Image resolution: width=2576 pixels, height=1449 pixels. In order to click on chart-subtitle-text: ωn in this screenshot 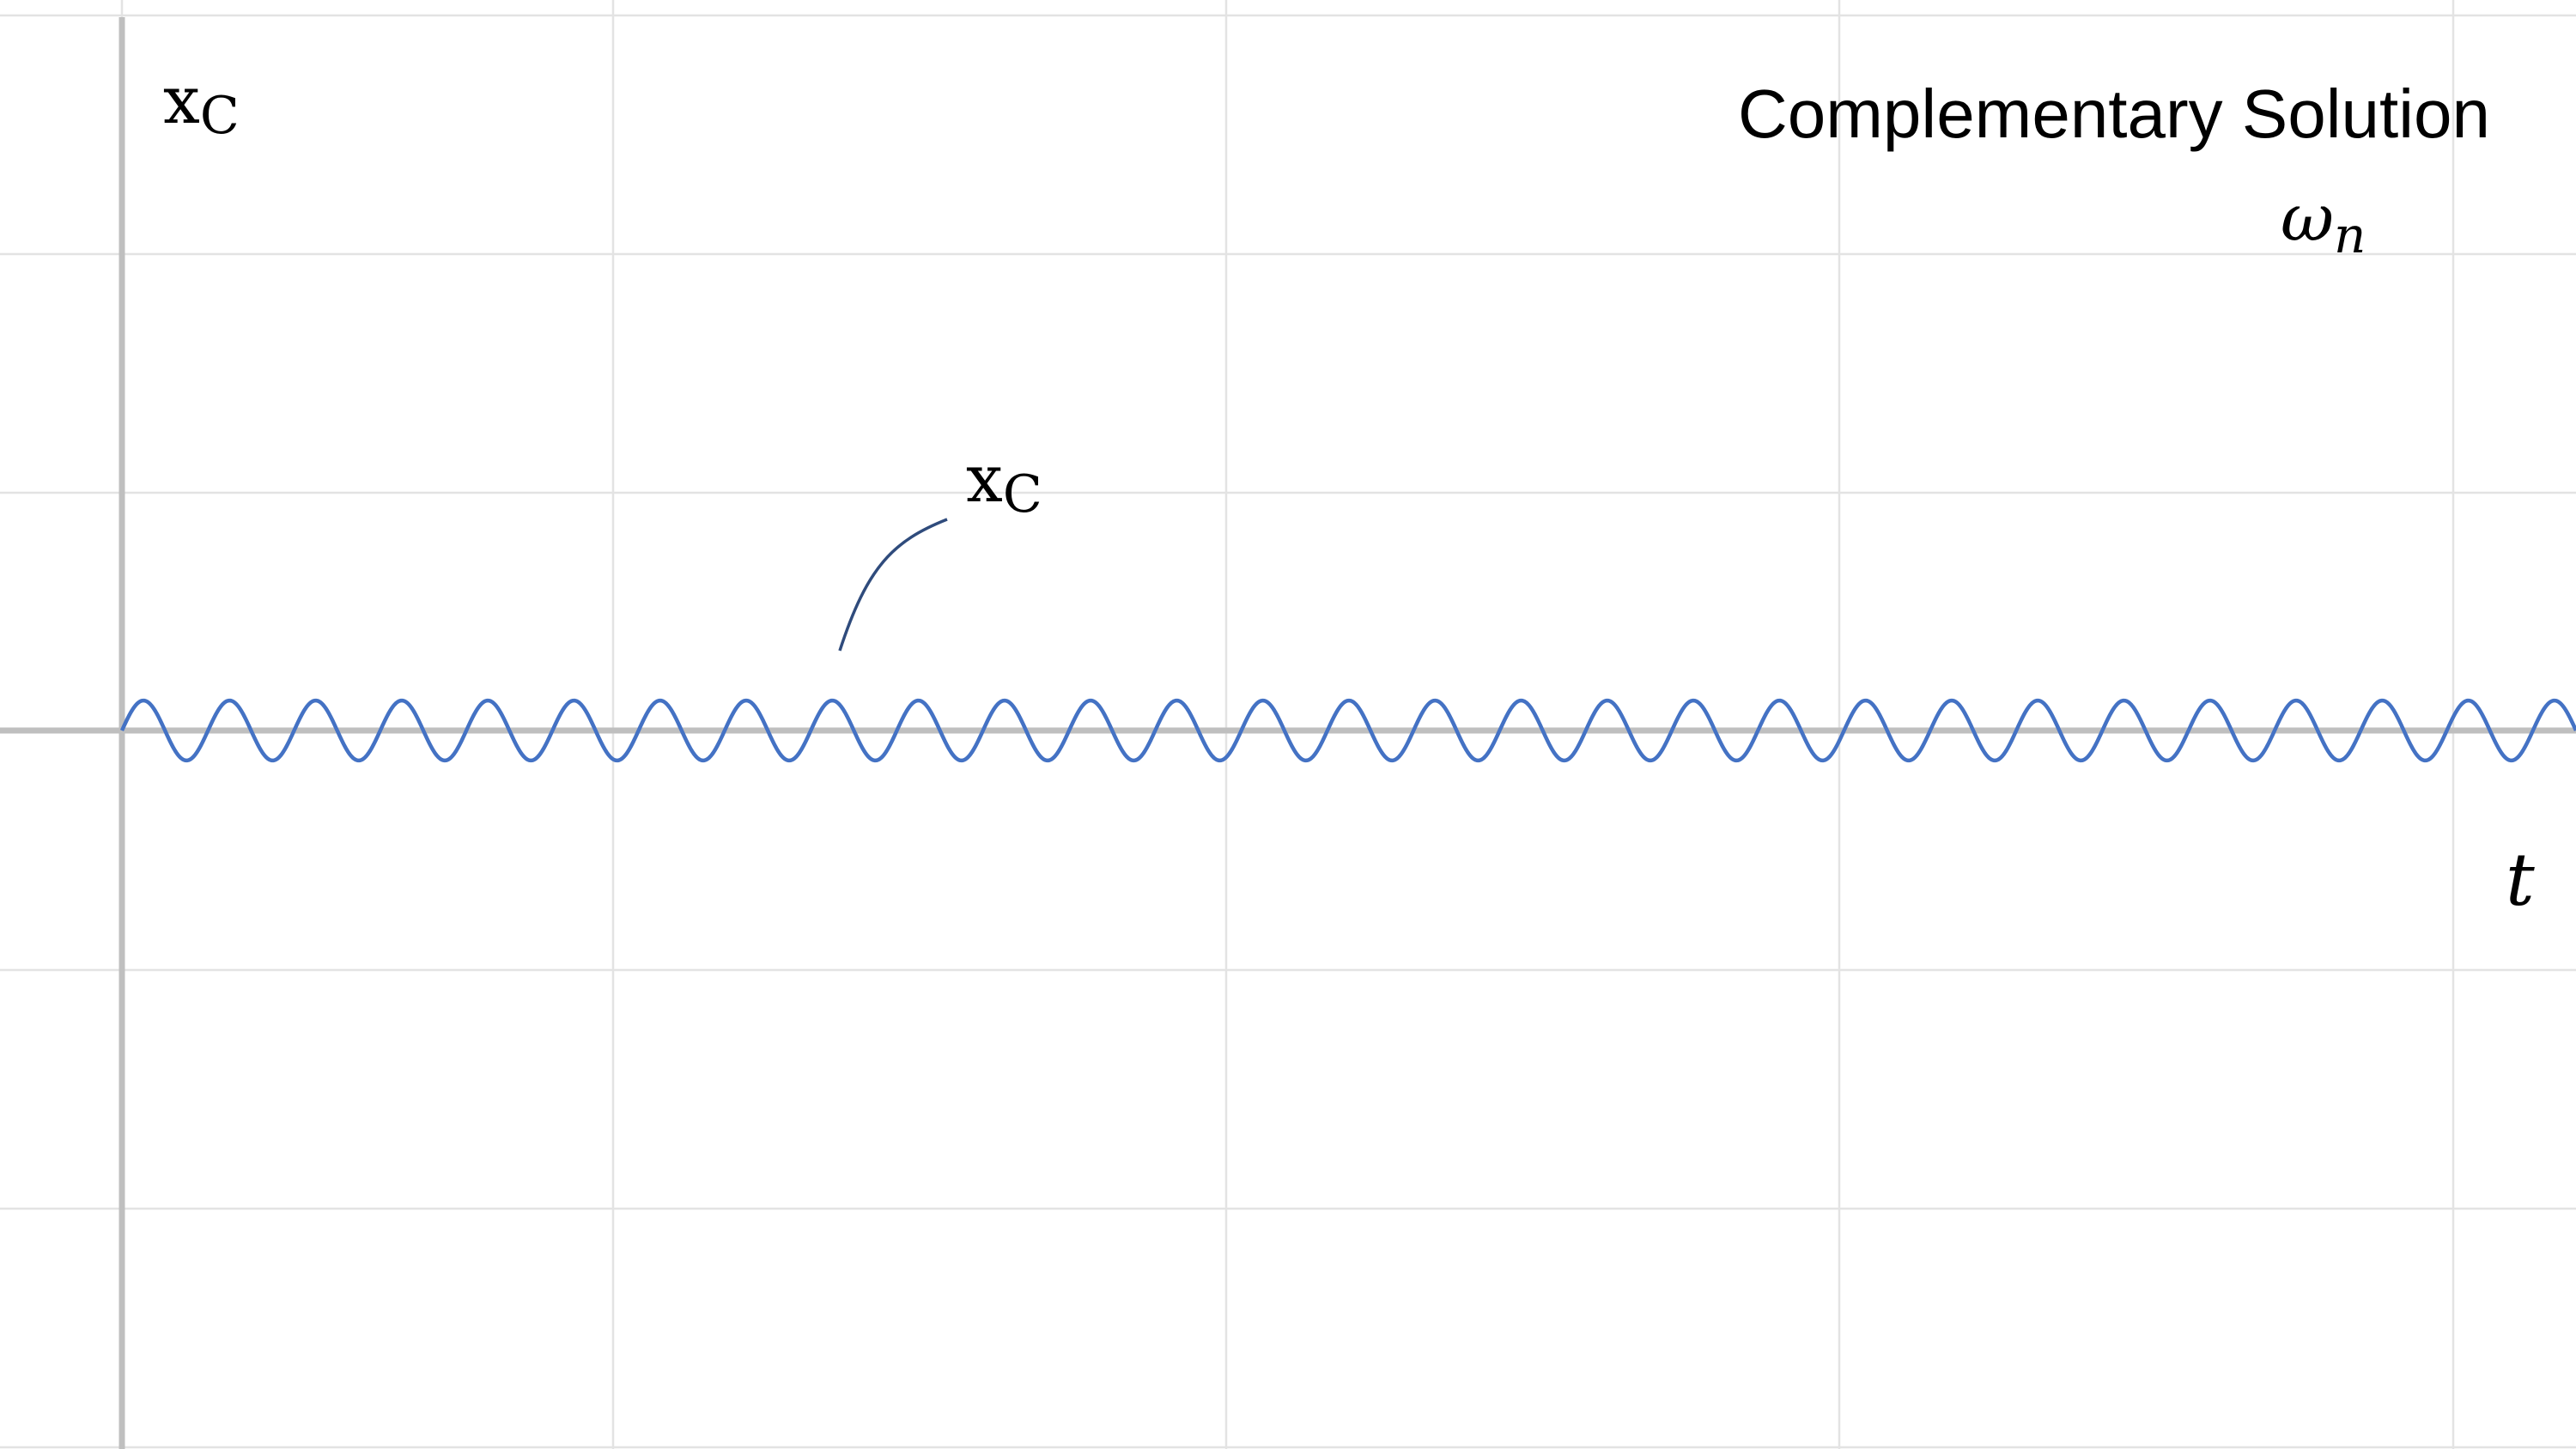, I will do `click(2324, 221)`.